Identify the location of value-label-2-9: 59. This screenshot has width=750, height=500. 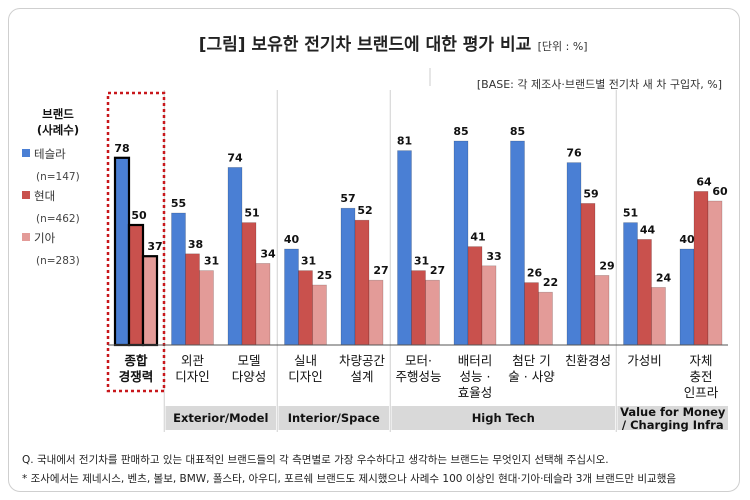
(590, 193).